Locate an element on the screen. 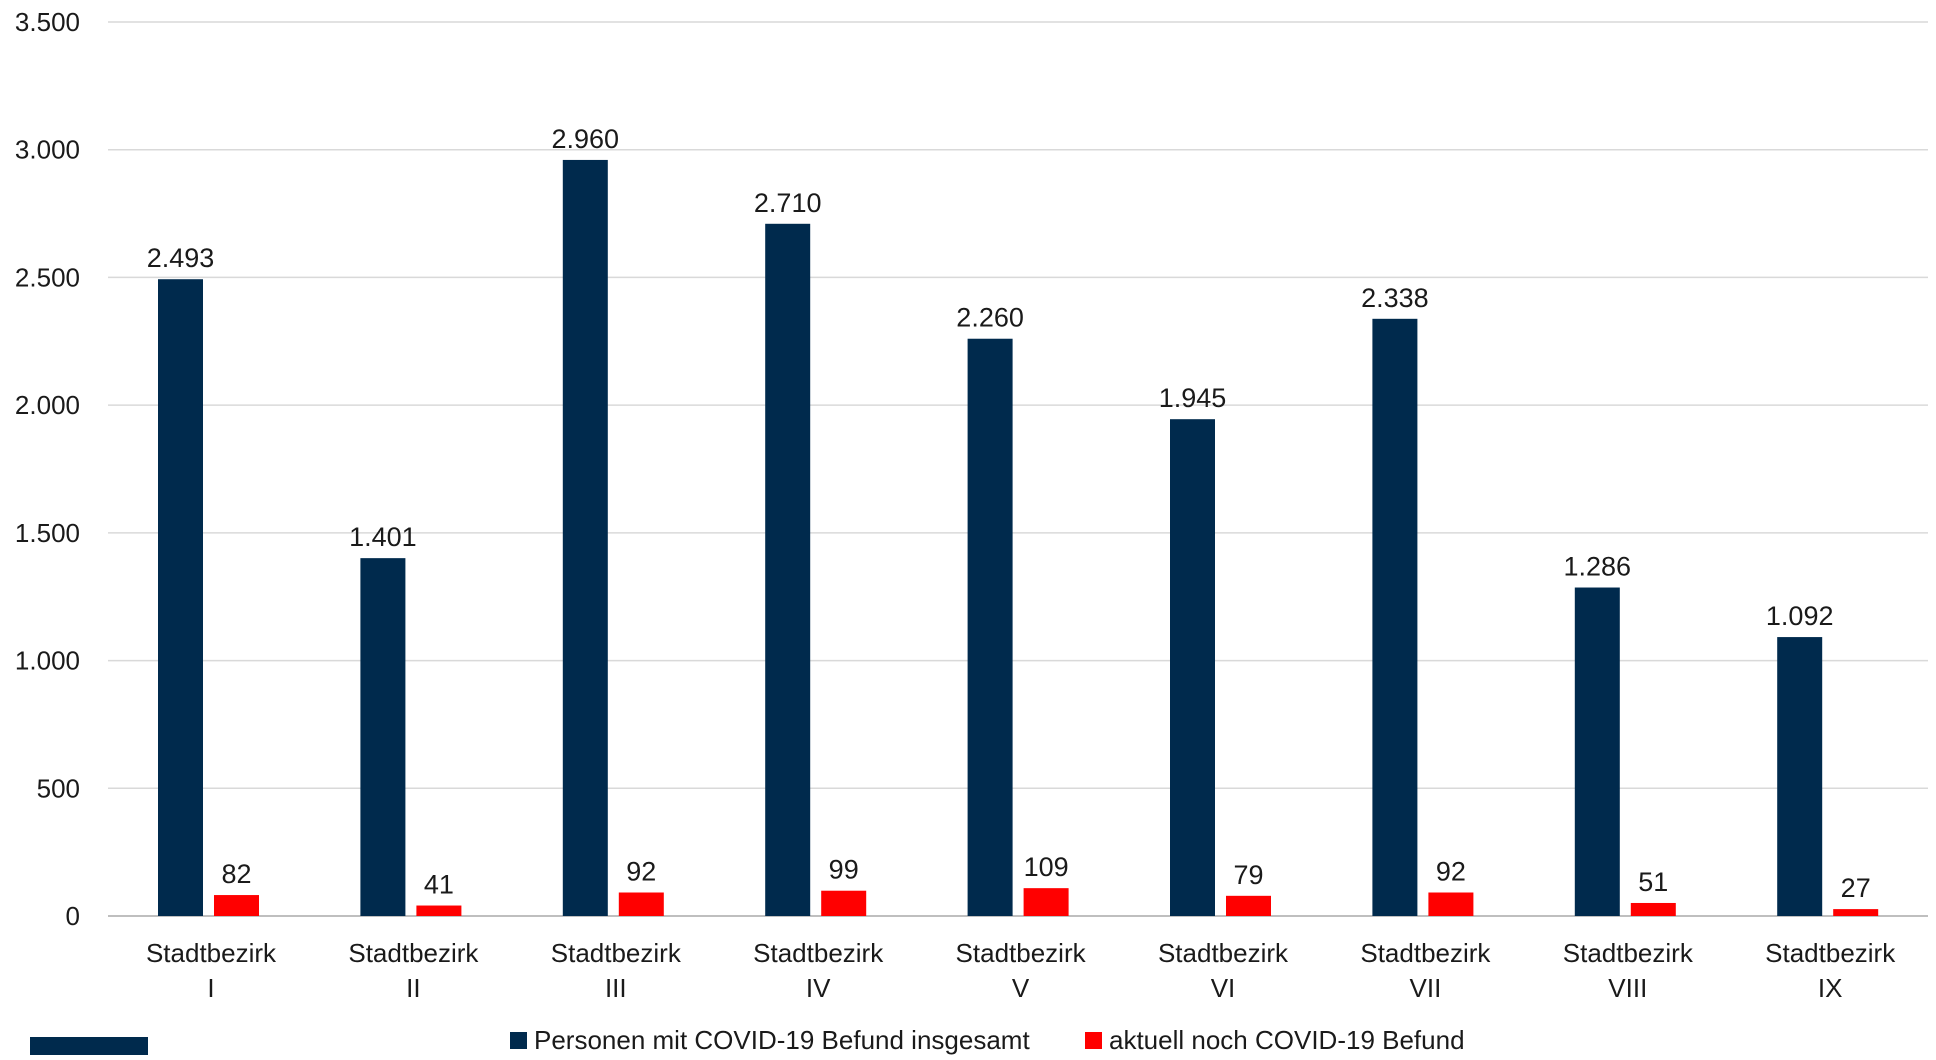  x-category-label: IV is located at coordinates (818, 988).